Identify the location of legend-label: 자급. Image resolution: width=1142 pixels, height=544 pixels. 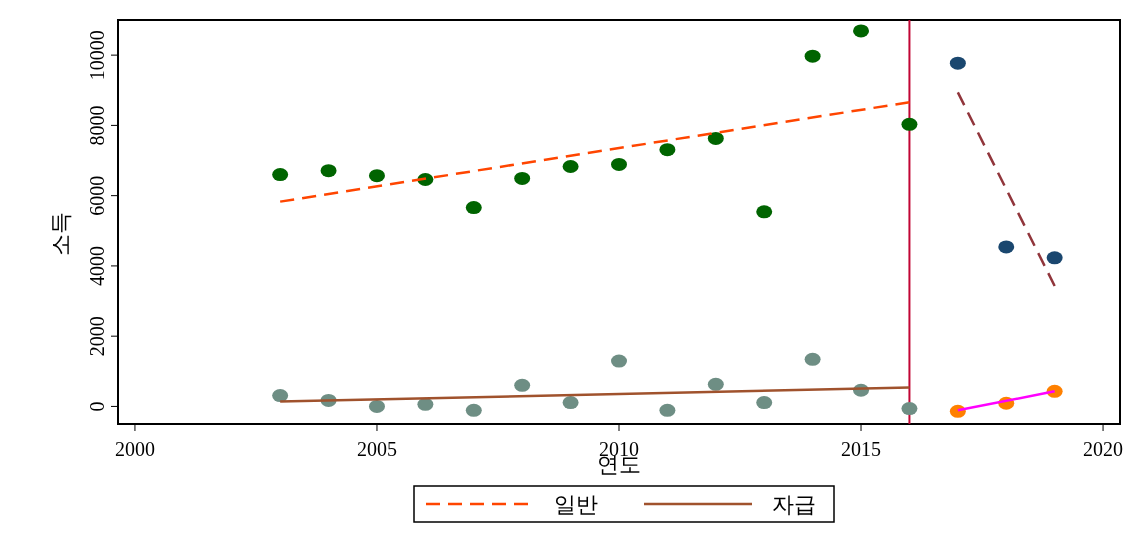
(794, 504).